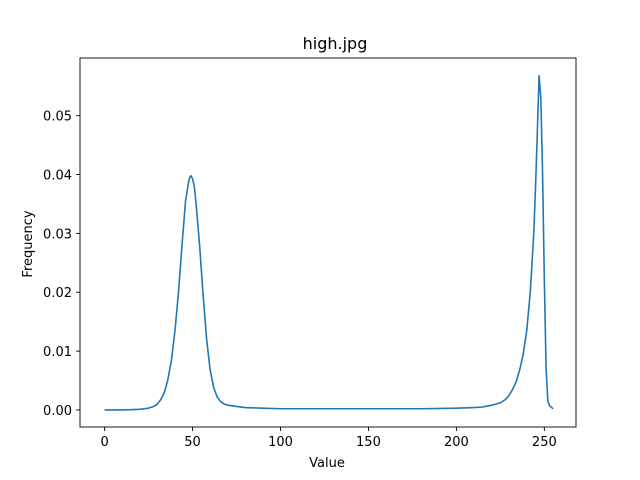 The image size is (640, 480). I want to click on x-tick-label-150: 150, so click(368, 442).